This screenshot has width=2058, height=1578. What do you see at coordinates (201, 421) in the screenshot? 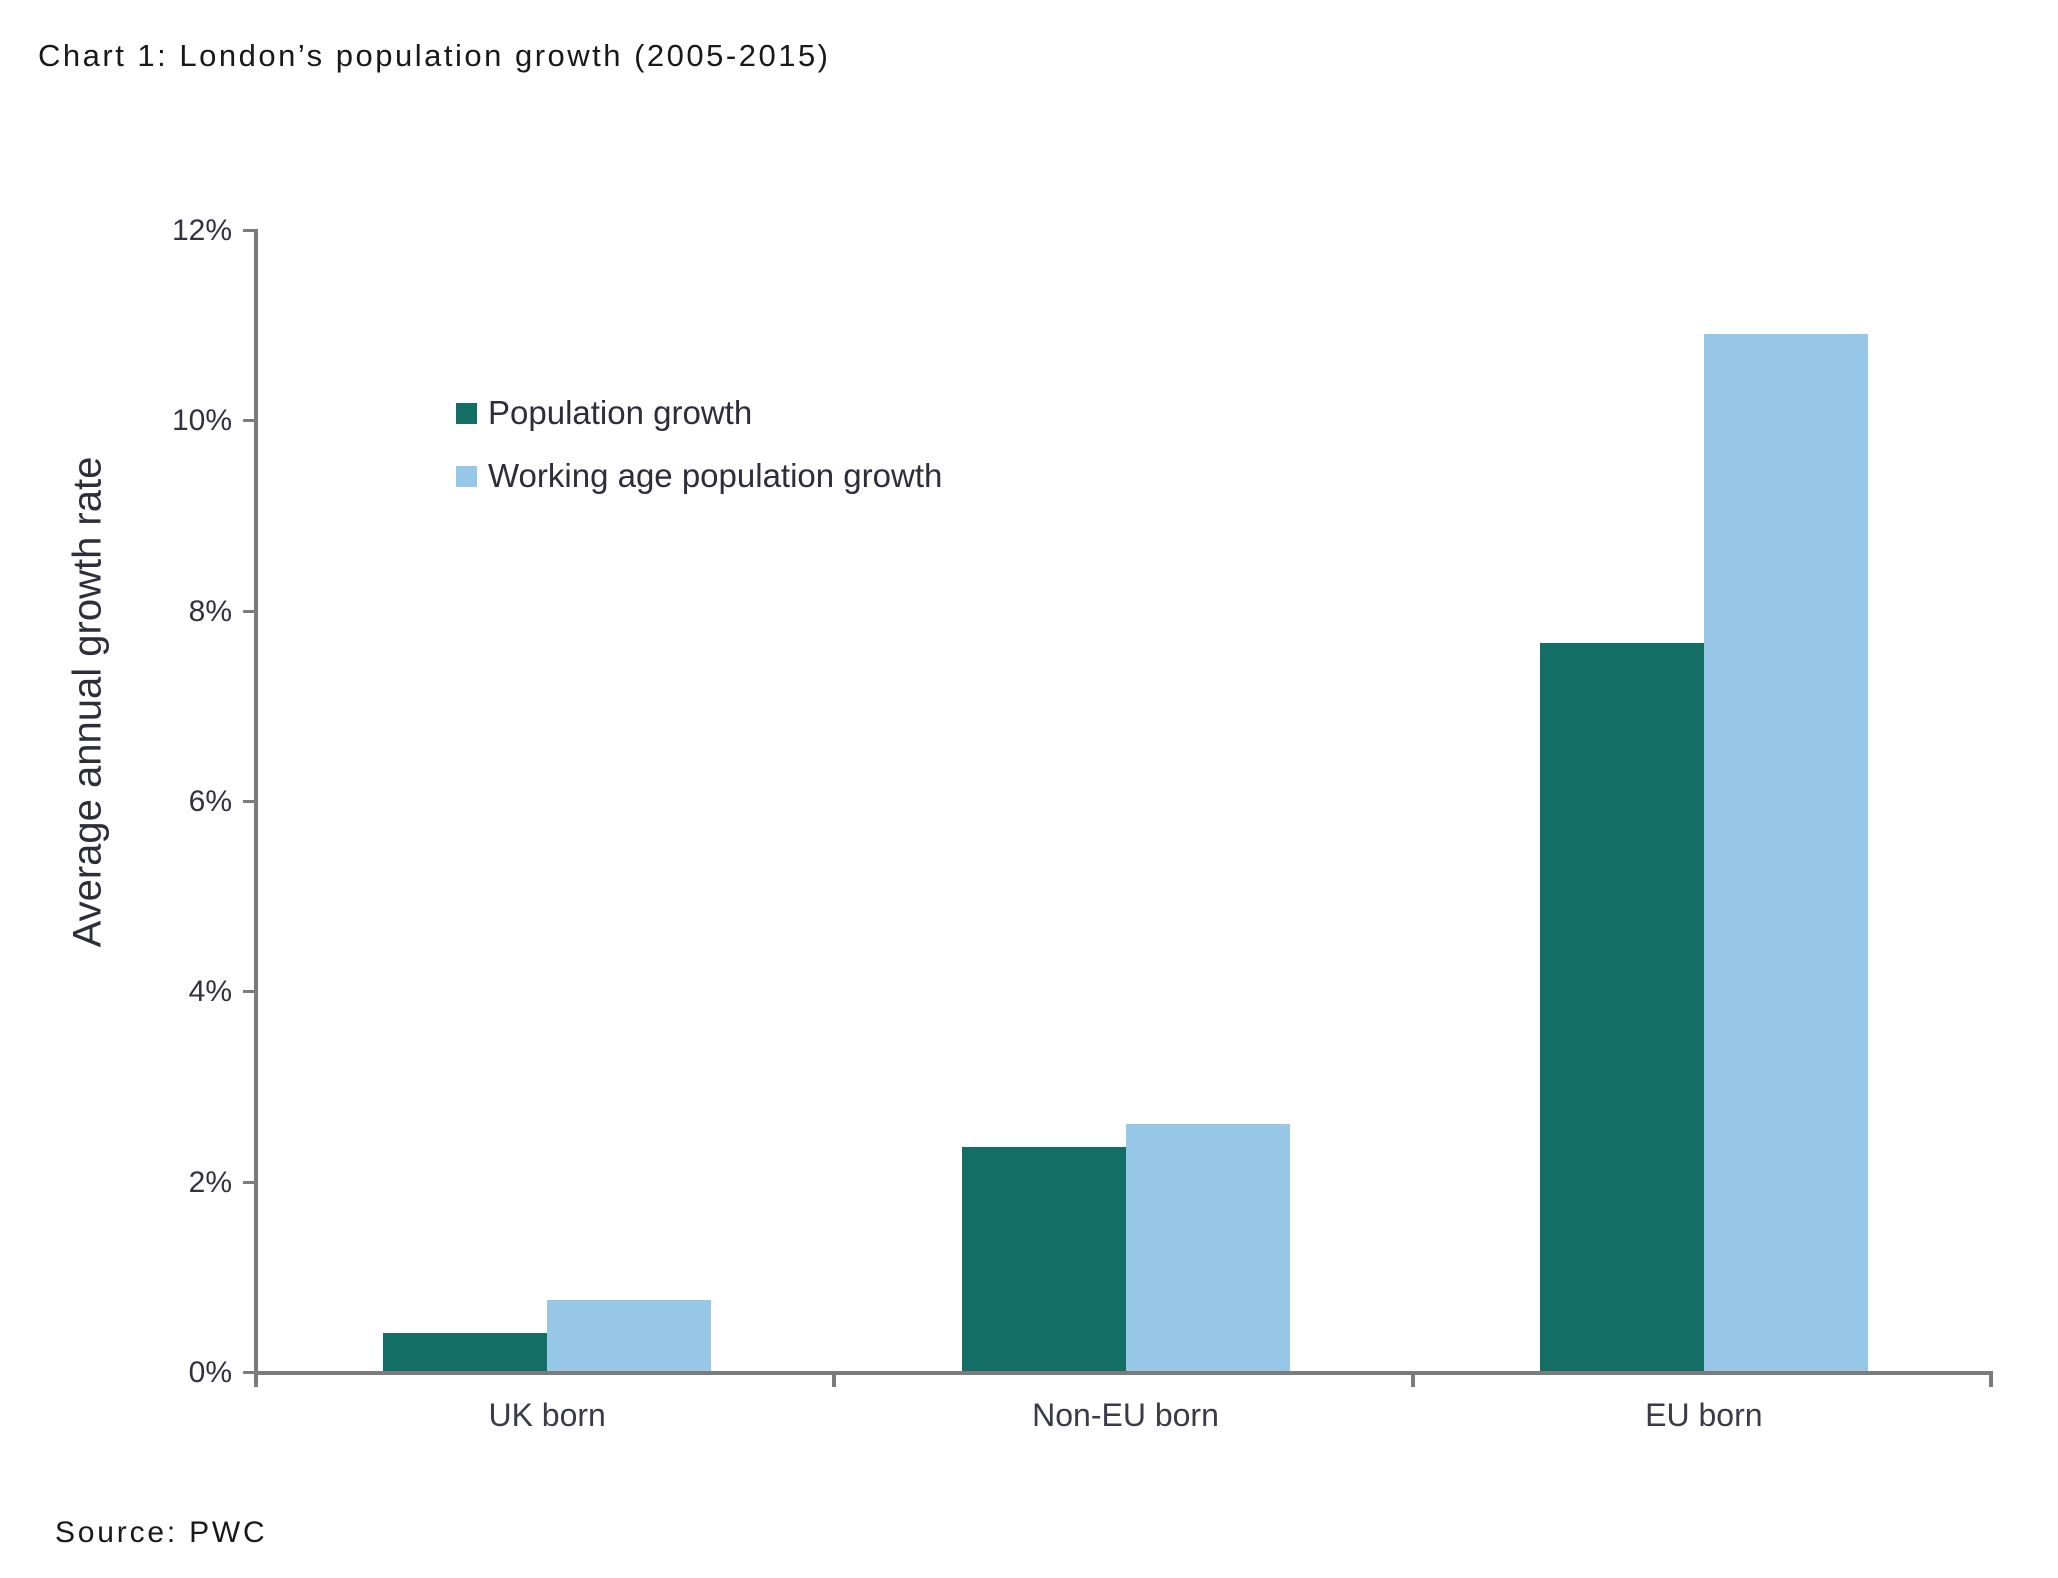
I see `y-tick-label: 10%` at bounding box center [201, 421].